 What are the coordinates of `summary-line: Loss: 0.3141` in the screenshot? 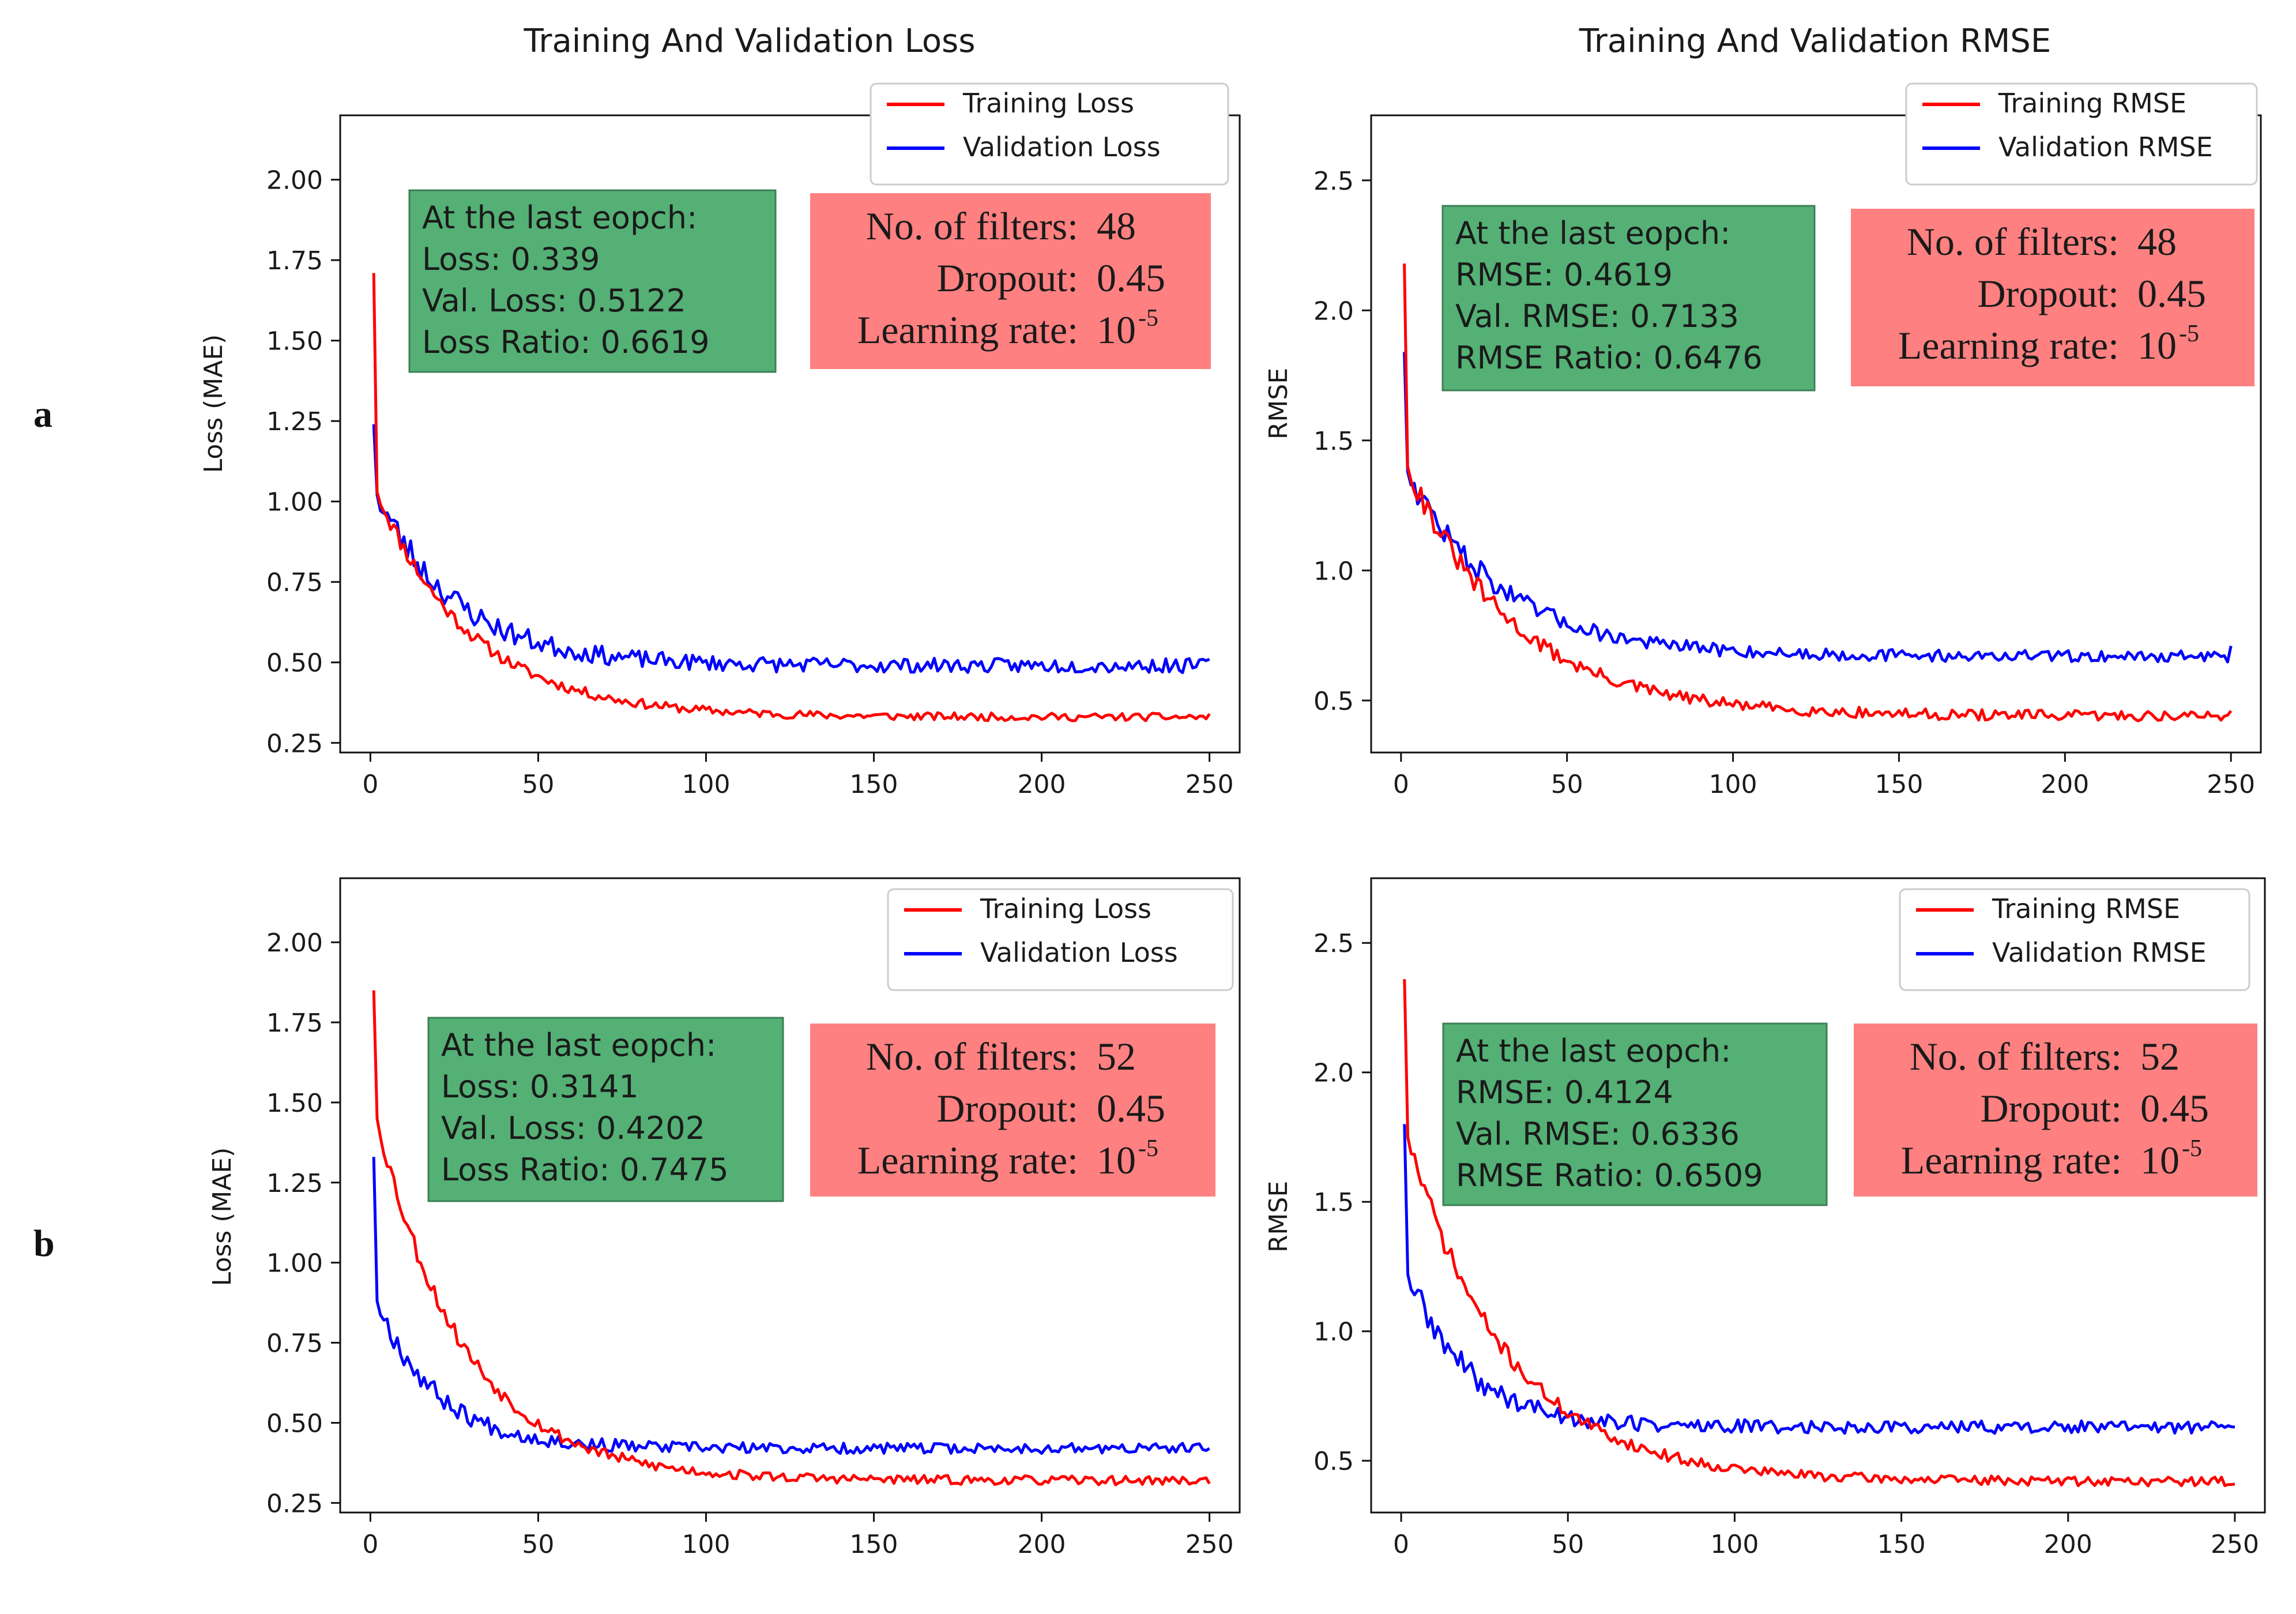 It's located at (540, 1087).